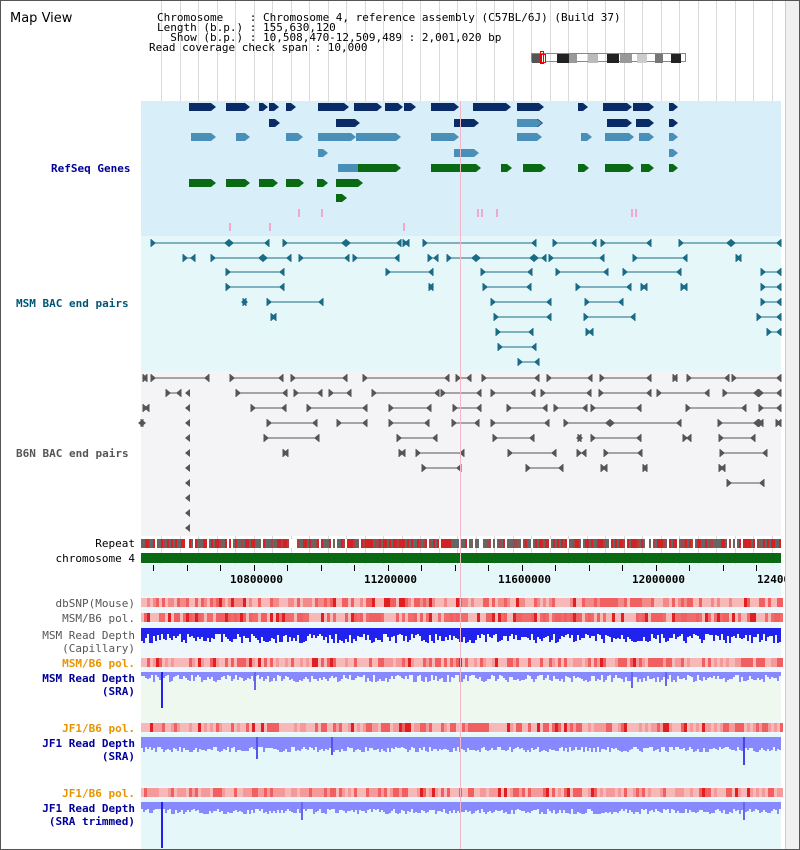  I want to click on axis-background, so click(461, 580).